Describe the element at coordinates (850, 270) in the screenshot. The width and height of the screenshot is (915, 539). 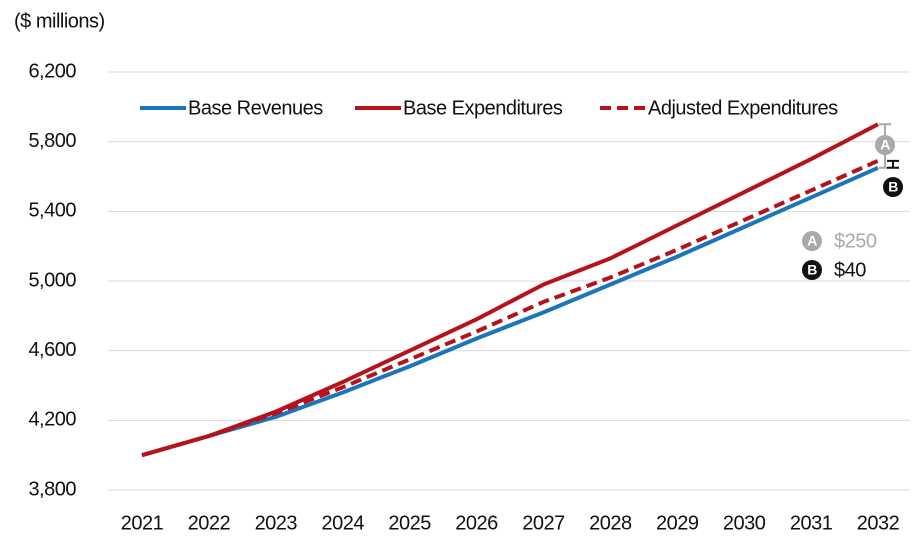
I see `annotation-key-label: $40` at that location.